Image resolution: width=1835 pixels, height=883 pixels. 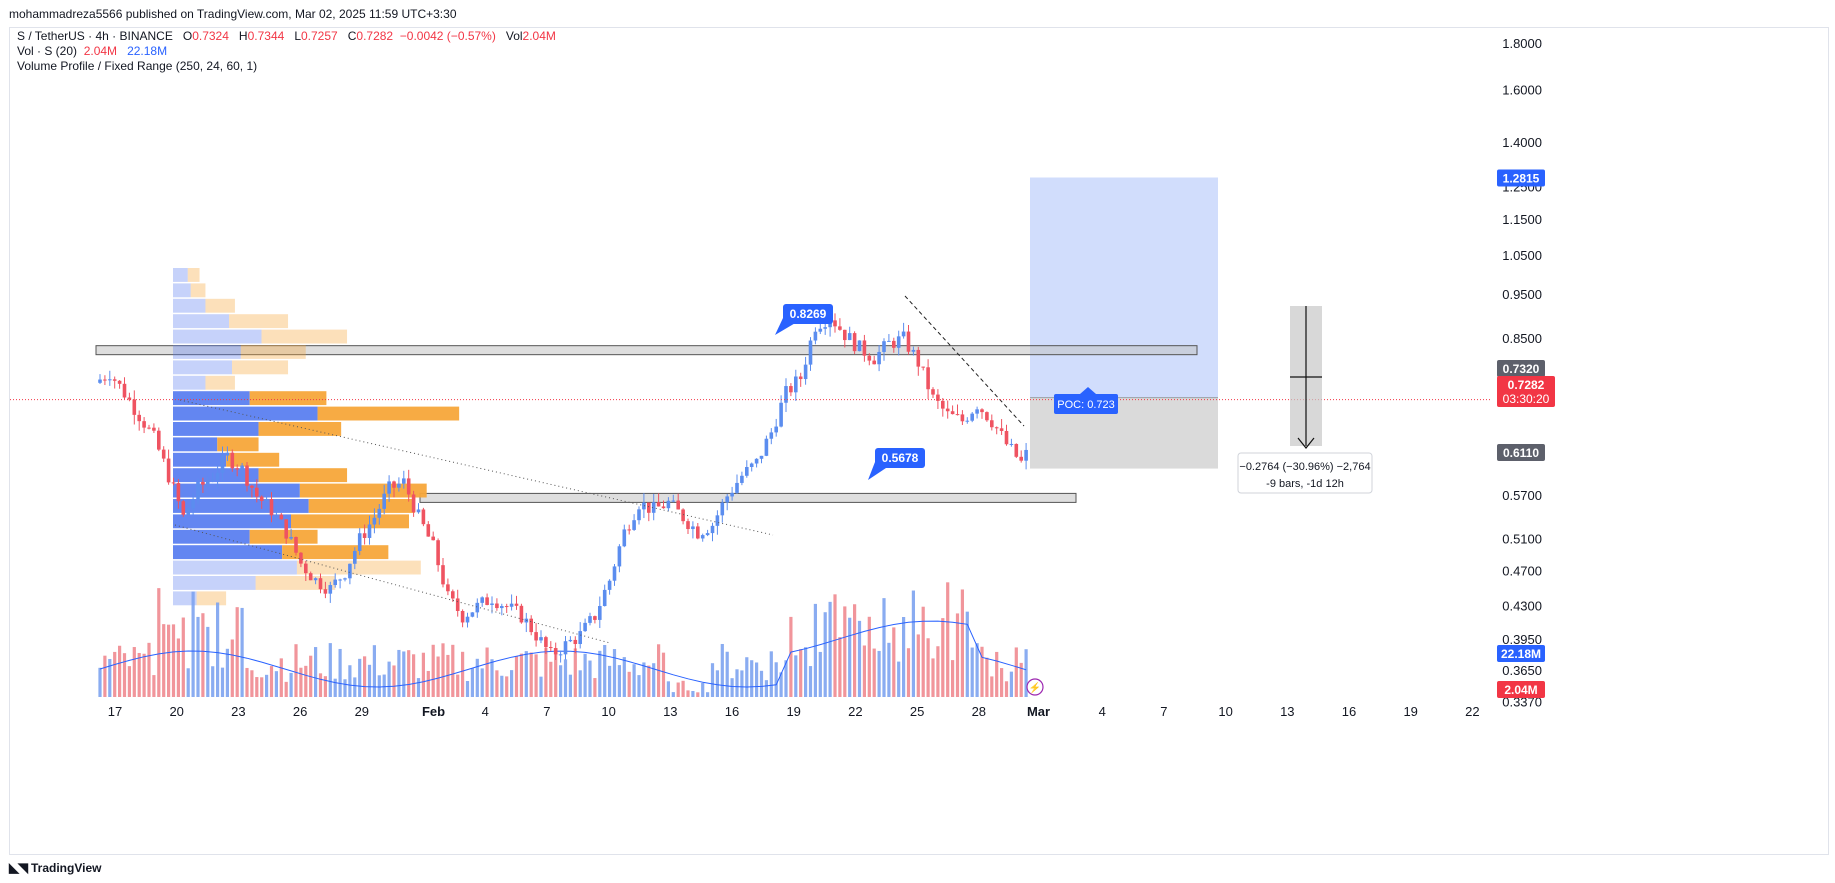 What do you see at coordinates (95, 36) in the screenshot?
I see `symbol-label: S / TetherUS · 4h · BINANCE` at bounding box center [95, 36].